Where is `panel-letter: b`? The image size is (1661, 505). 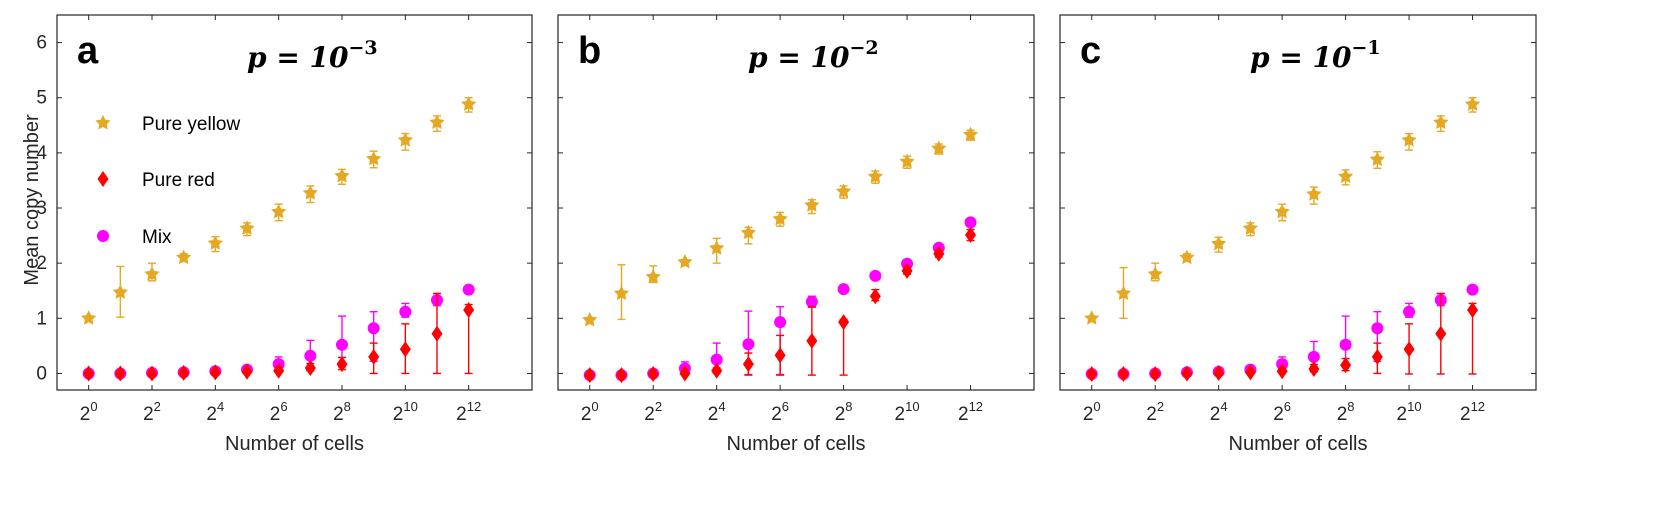 panel-letter: b is located at coordinates (589, 51).